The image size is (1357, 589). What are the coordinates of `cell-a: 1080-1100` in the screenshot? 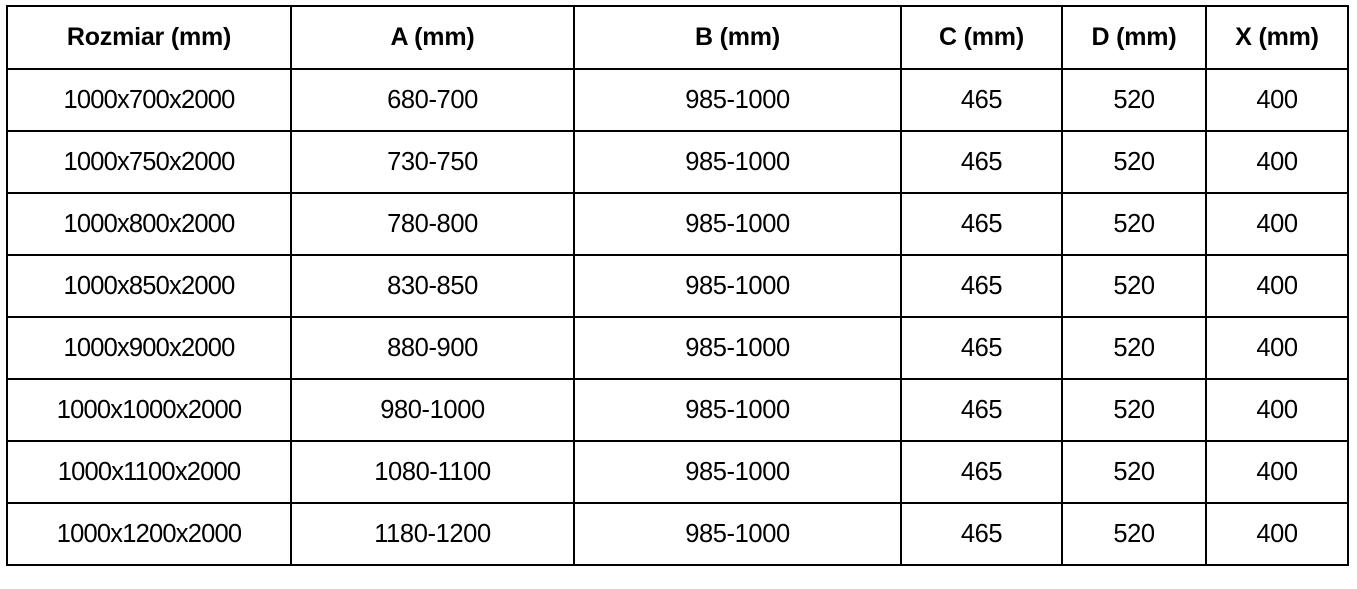 It's located at (432, 472).